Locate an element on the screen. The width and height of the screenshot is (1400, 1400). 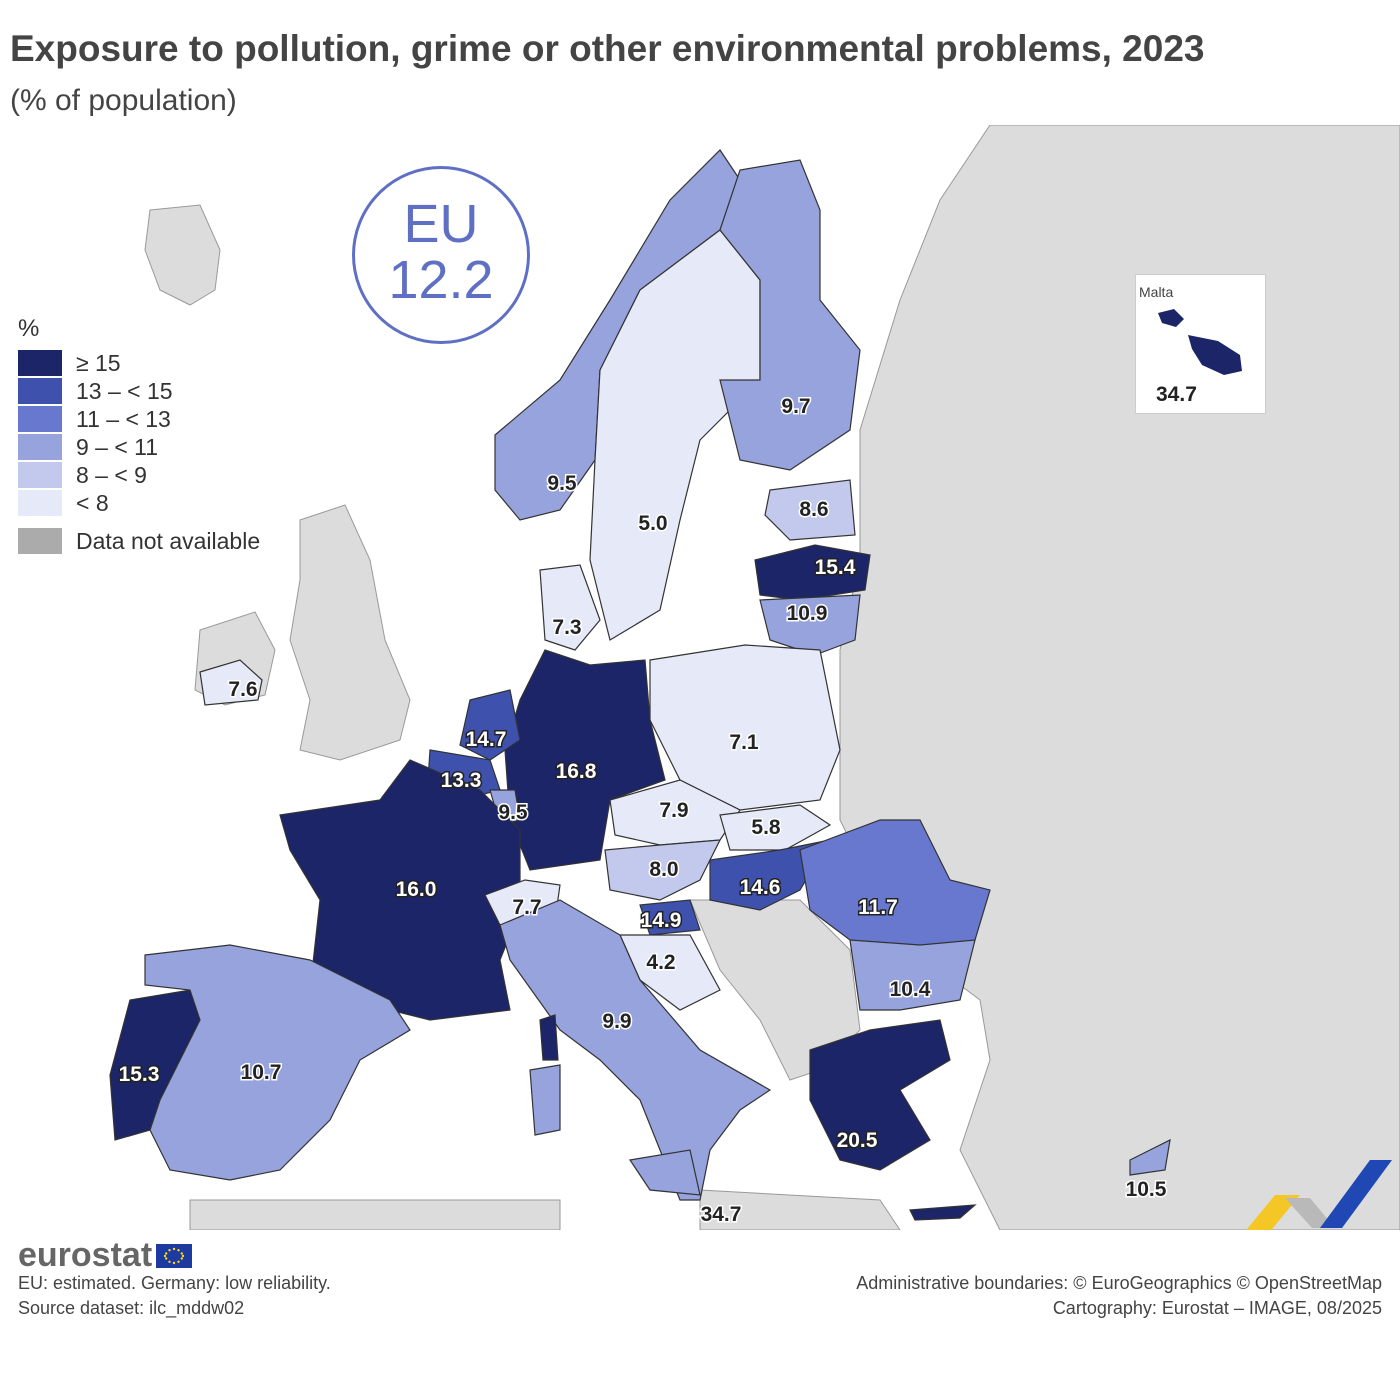
country-value-label: 11.7 is located at coordinates (878, 907).